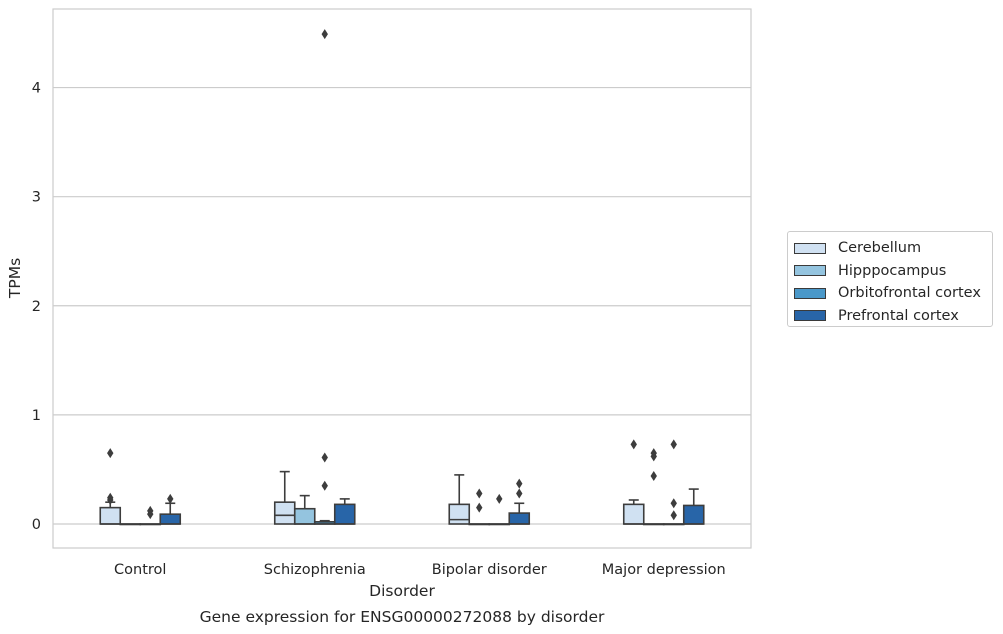 The width and height of the screenshot is (1003, 634). I want to click on x-tick-label: Control, so click(140, 570).